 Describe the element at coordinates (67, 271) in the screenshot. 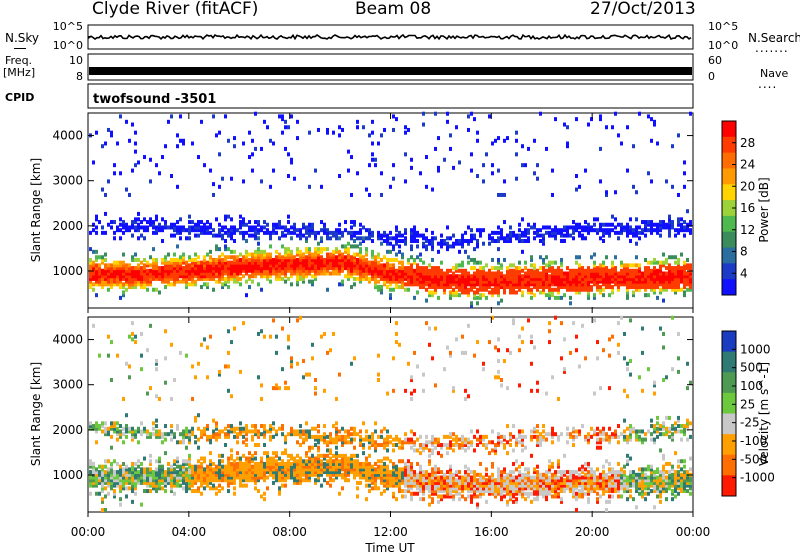

I see `ytick-label: 1000` at that location.